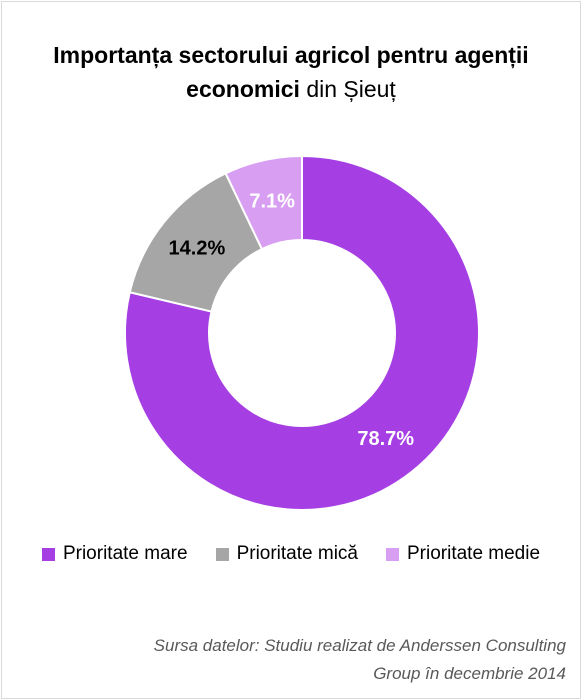 The width and height of the screenshot is (582, 700). I want to click on legend-label: Prioritate mare, so click(125, 553).